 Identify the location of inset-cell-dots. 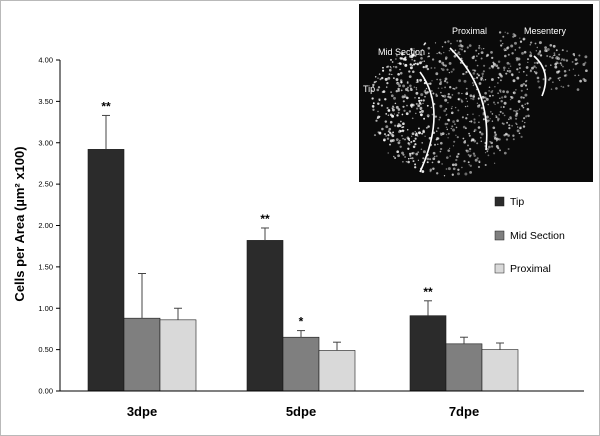
(479, 104).